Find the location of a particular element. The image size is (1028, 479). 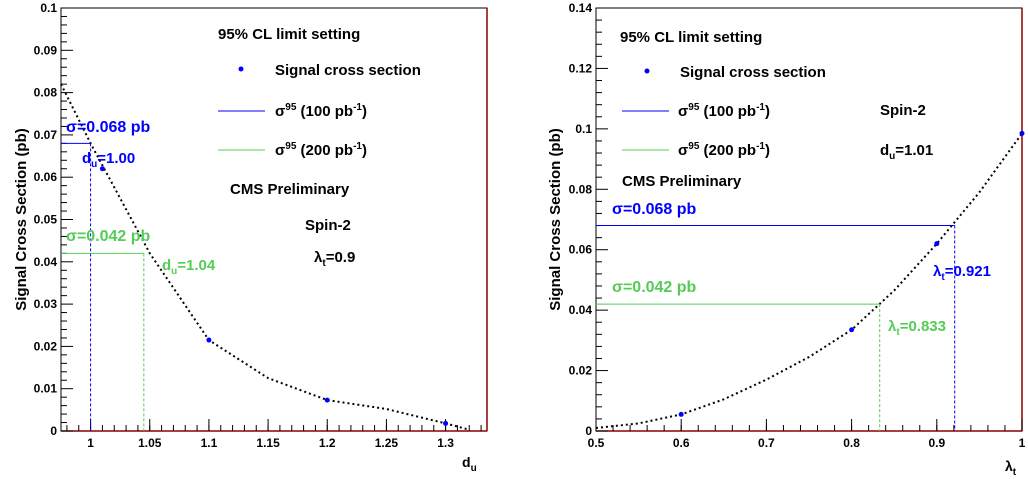

limit-x-label: λt=0.921 is located at coordinates (962, 273).